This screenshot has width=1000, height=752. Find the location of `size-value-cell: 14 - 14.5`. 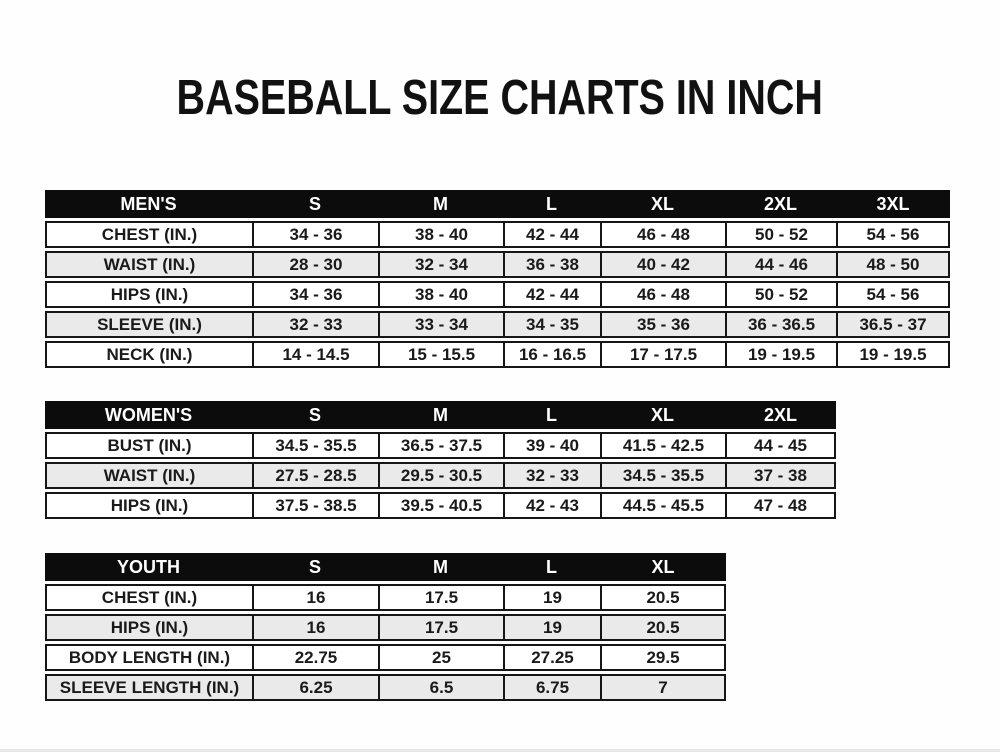

size-value-cell: 14 - 14.5 is located at coordinates (315, 354).